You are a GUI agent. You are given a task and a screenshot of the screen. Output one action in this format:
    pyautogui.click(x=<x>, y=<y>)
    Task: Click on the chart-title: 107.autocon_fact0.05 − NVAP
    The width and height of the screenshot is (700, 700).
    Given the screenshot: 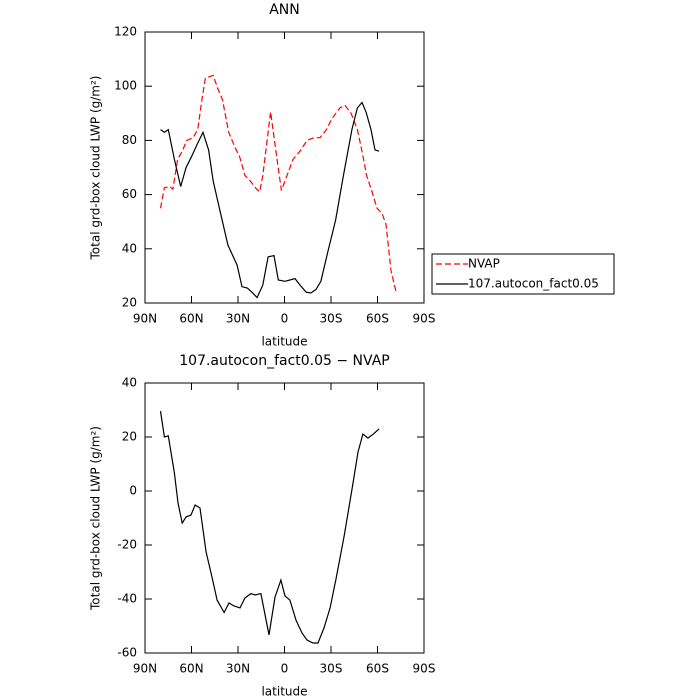 What is the action you would take?
    pyautogui.click(x=284, y=361)
    